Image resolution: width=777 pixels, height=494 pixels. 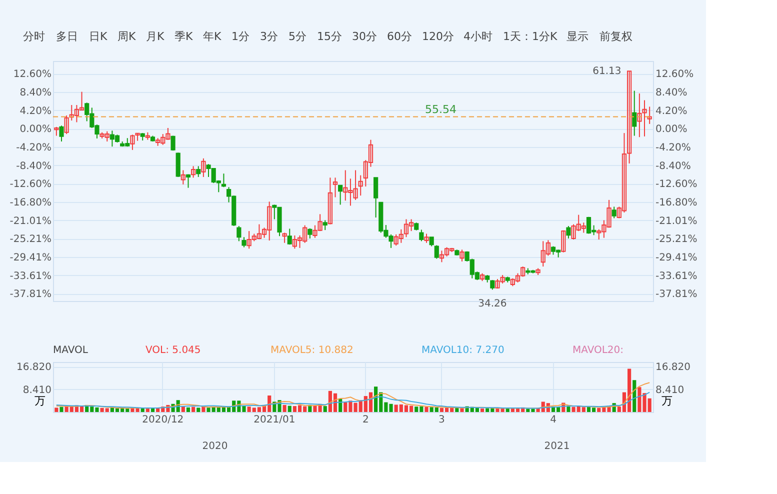 What do you see at coordinates (31, 276) in the screenshot?
I see `y-tick-label: -33.61%` at bounding box center [31, 276].